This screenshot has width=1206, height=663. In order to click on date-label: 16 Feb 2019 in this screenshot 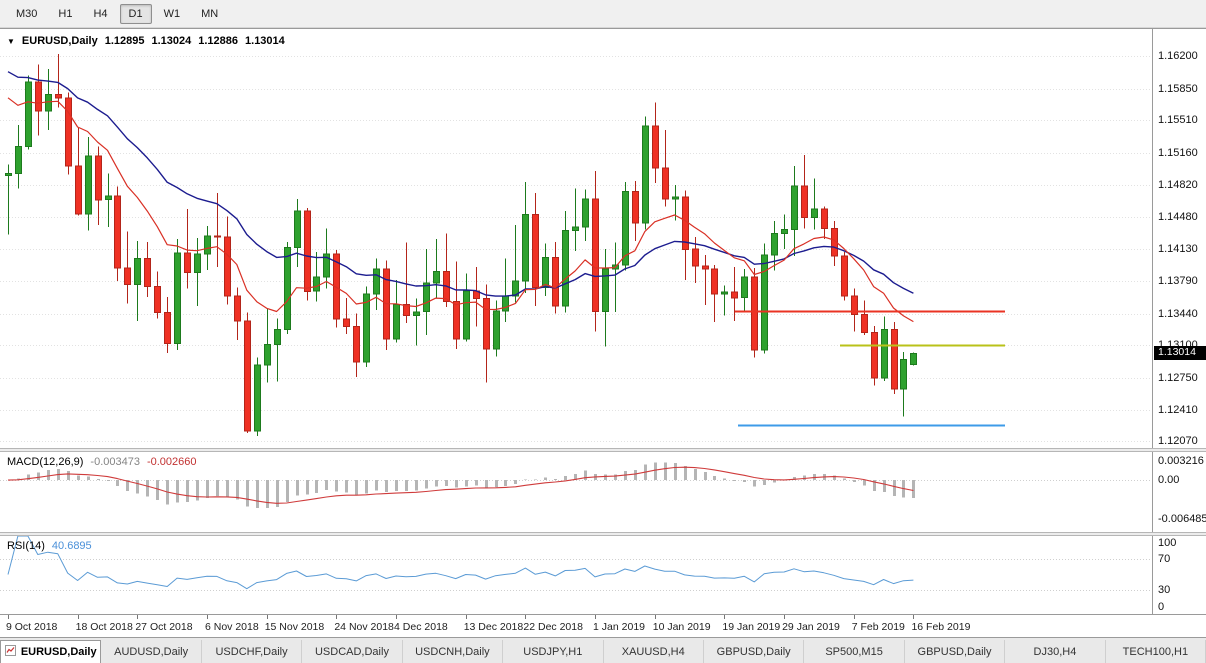, I will do `click(941, 627)`.